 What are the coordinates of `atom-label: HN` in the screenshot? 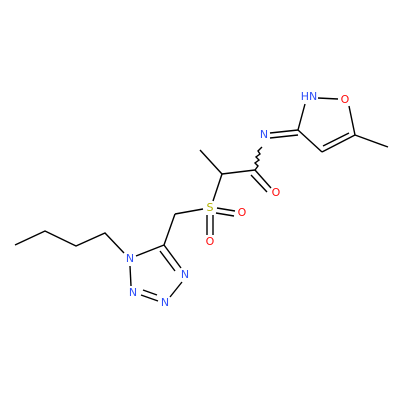 It's located at (309, 96).